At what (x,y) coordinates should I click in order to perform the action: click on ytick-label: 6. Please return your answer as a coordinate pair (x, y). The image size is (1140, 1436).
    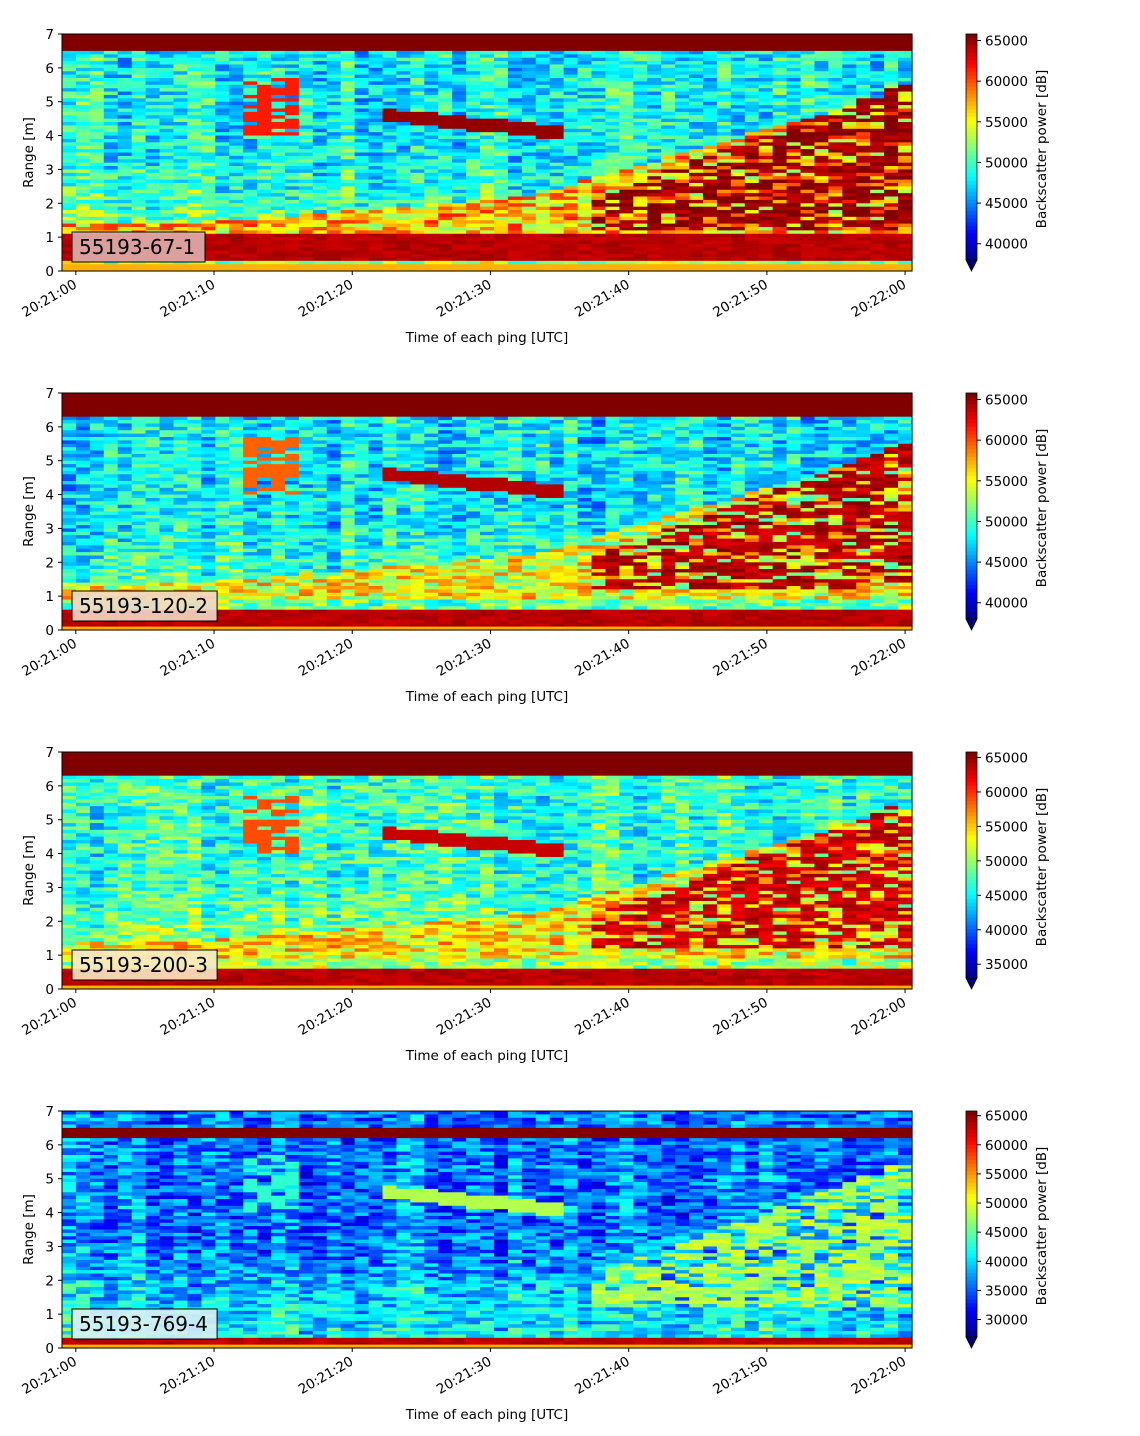
    Looking at the image, I should click on (49, 69).